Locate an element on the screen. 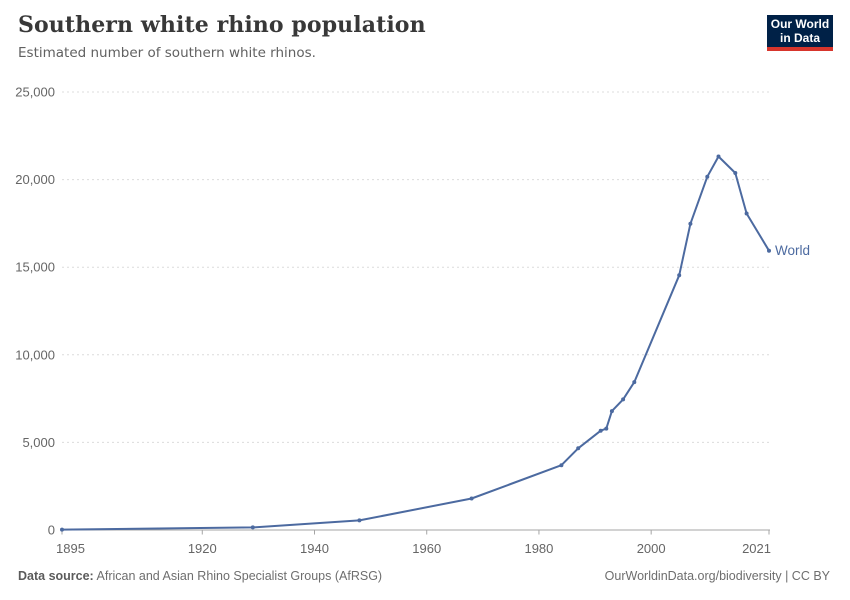  y-tick-label: 15,000 is located at coordinates (35, 267).